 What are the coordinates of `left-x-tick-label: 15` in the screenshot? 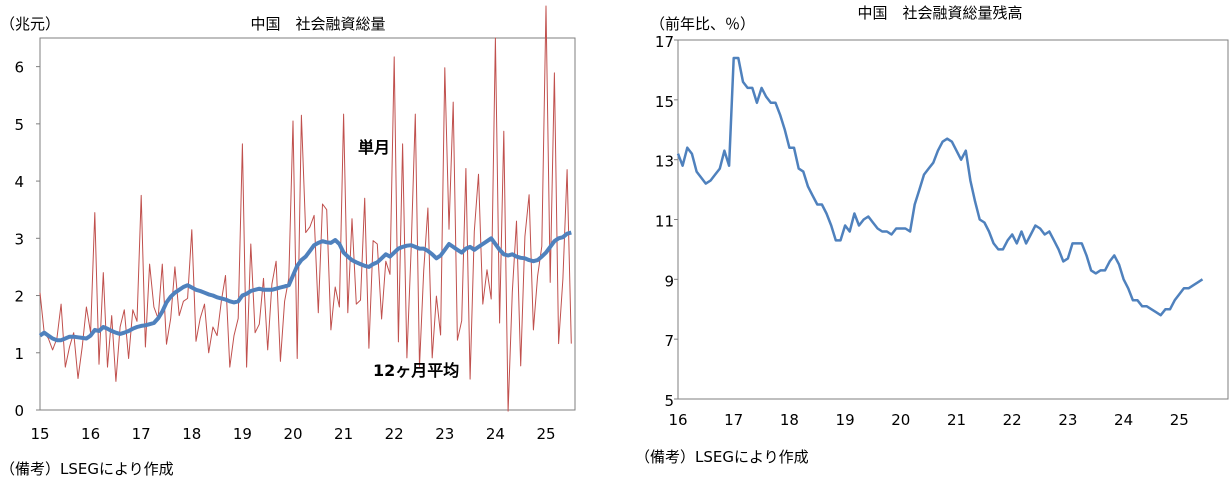 It's located at (39, 434).